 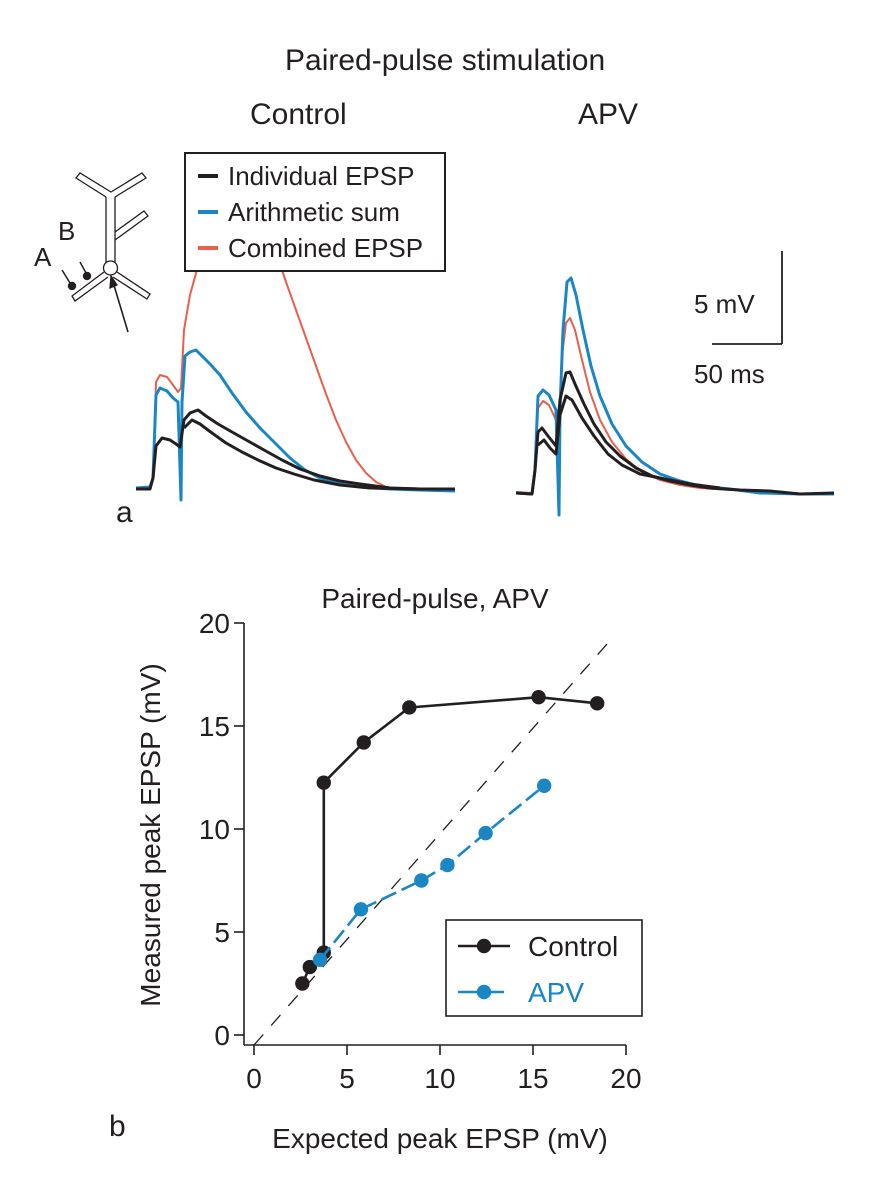 What do you see at coordinates (117, 1126) in the screenshot?
I see `panel-b-label: b` at bounding box center [117, 1126].